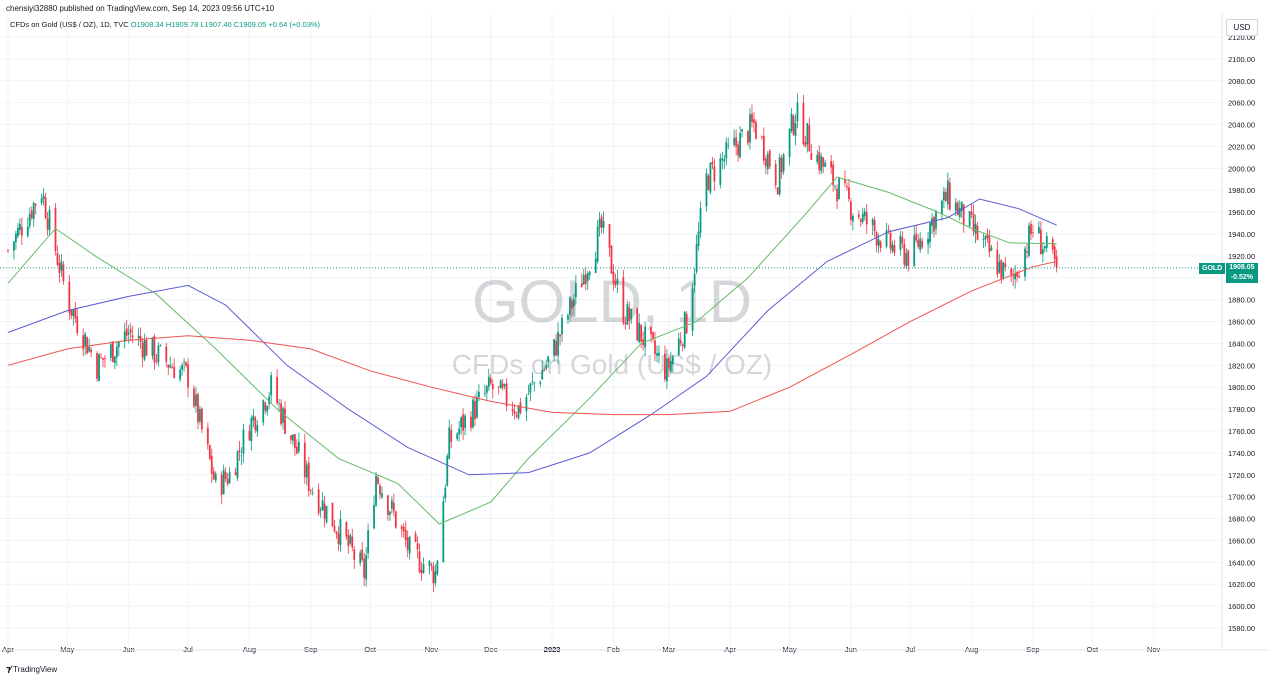 This screenshot has height=680, width=1267. Describe the element at coordinates (1241, 540) in the screenshot. I see `price-tick-label: 1660.00` at that location.